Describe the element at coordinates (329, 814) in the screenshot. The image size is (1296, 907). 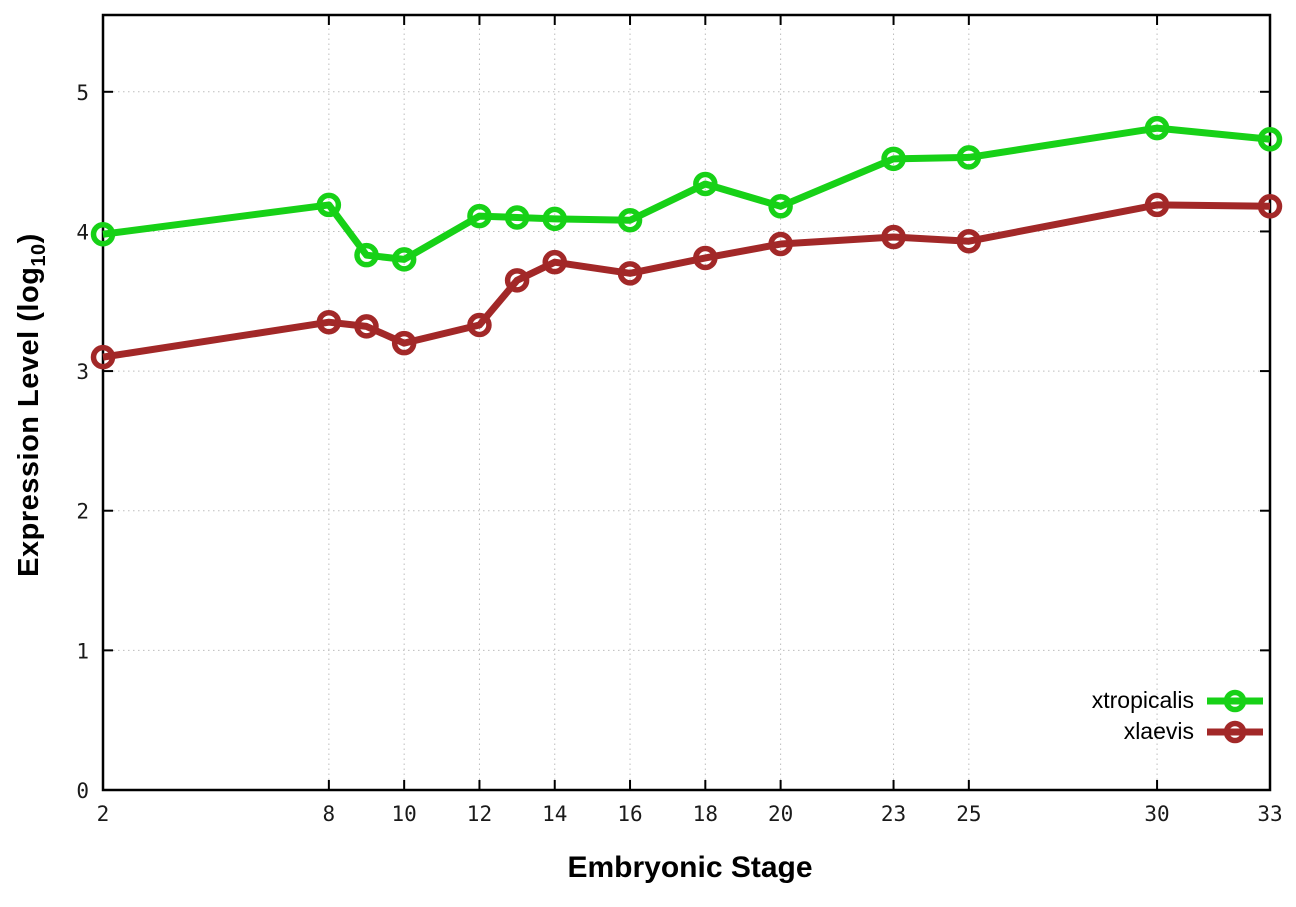
I see `x-tick-label: 8` at that location.